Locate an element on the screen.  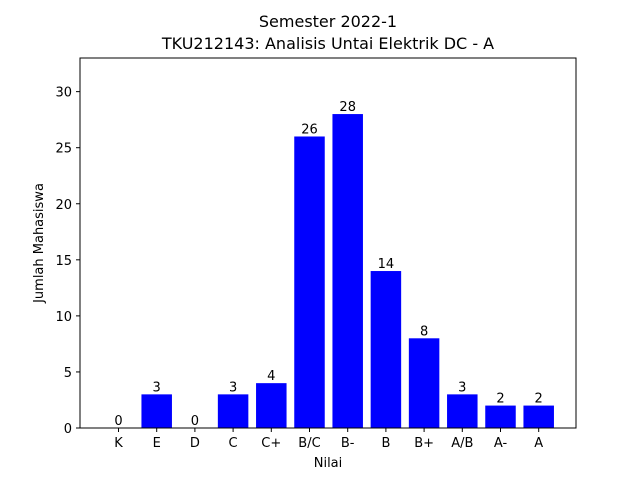
x-tick-label-11: A is located at coordinates (538, 443).